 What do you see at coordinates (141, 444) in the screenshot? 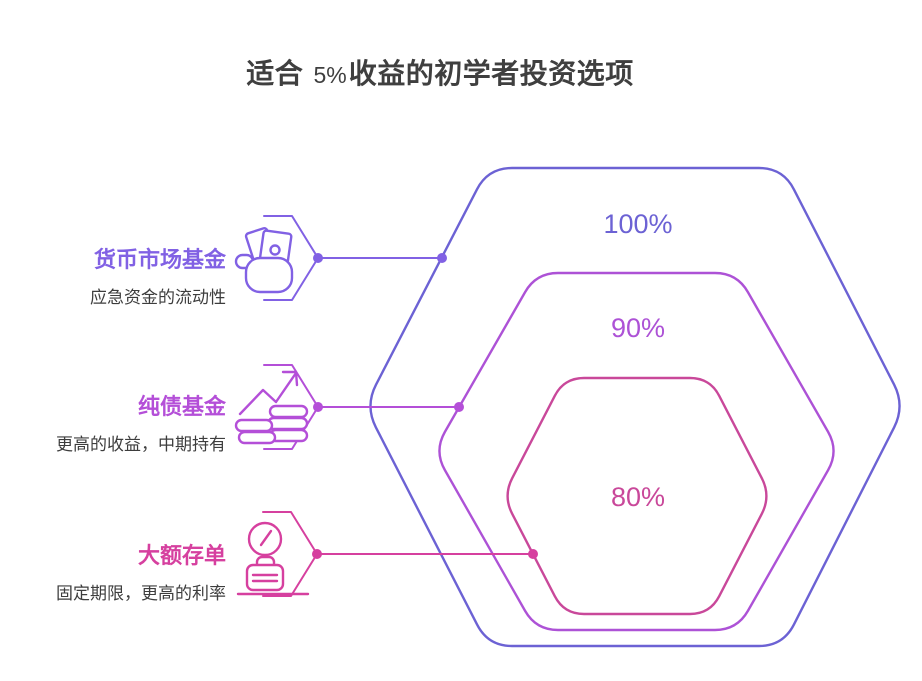
I see `item-description: 更高的收益，中期持有` at bounding box center [141, 444].